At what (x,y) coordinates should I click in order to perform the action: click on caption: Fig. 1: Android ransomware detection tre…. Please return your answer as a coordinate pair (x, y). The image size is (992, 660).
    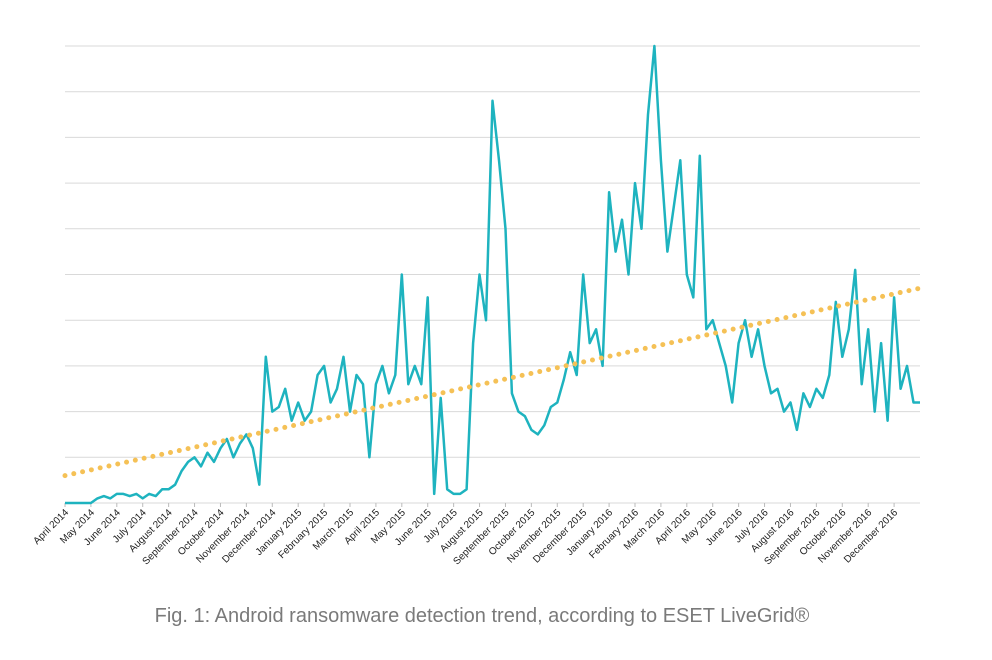
    Looking at the image, I should click on (482, 616).